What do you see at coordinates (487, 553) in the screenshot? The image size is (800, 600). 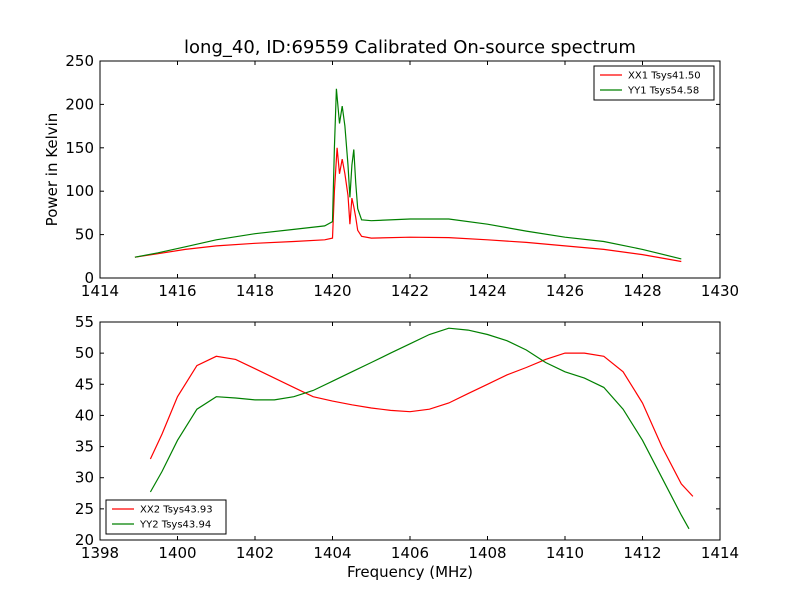 I see `x-tick-label: 1408` at bounding box center [487, 553].